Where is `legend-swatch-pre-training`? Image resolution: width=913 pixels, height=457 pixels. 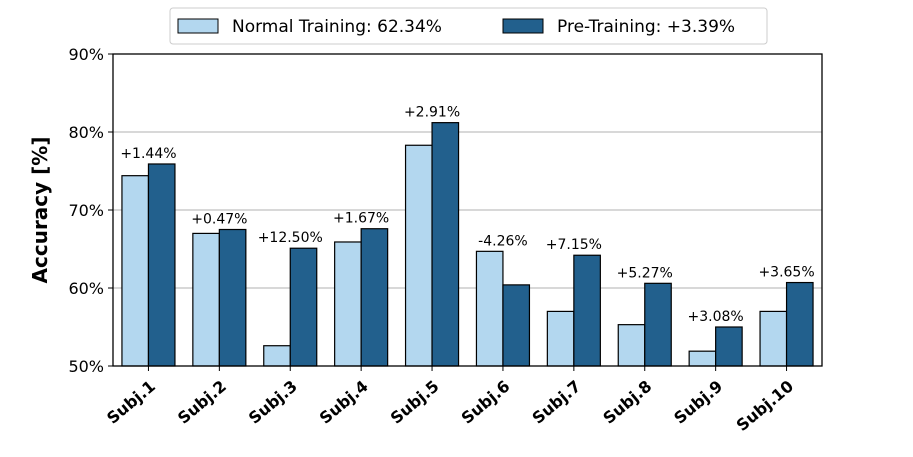 legend-swatch-pre-training is located at coordinates (523, 26).